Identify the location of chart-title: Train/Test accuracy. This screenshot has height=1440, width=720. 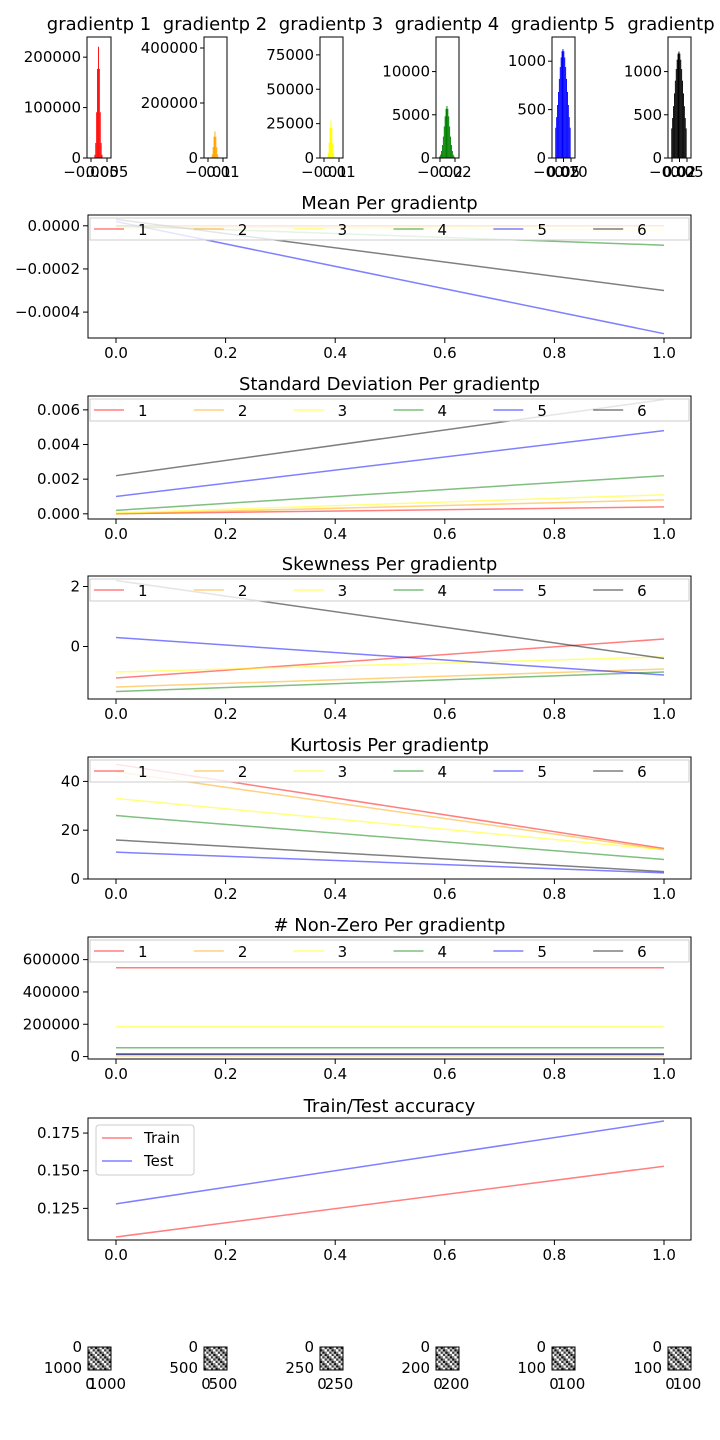
(389, 1106).